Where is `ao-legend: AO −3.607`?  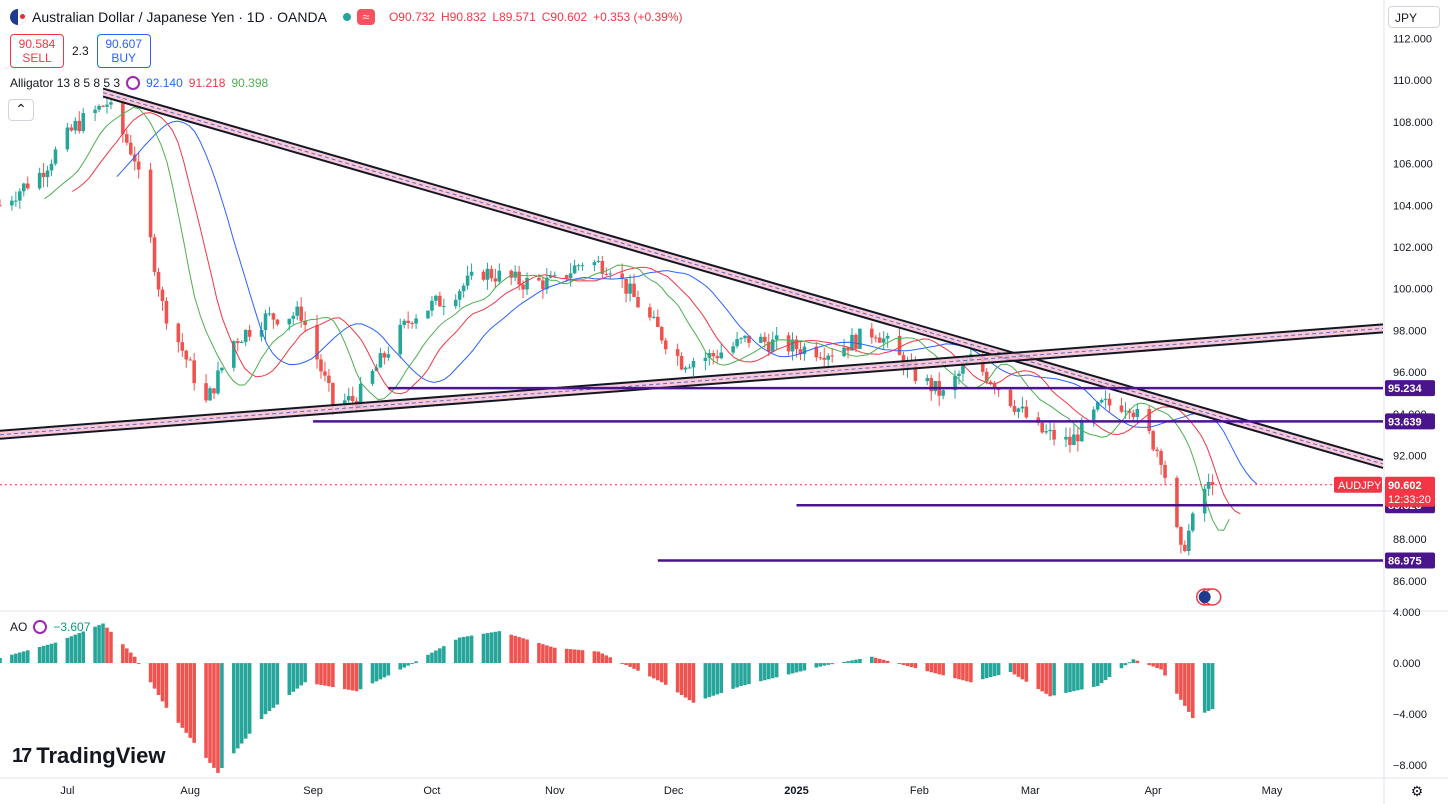 ao-legend: AO −3.607 is located at coordinates (50, 627).